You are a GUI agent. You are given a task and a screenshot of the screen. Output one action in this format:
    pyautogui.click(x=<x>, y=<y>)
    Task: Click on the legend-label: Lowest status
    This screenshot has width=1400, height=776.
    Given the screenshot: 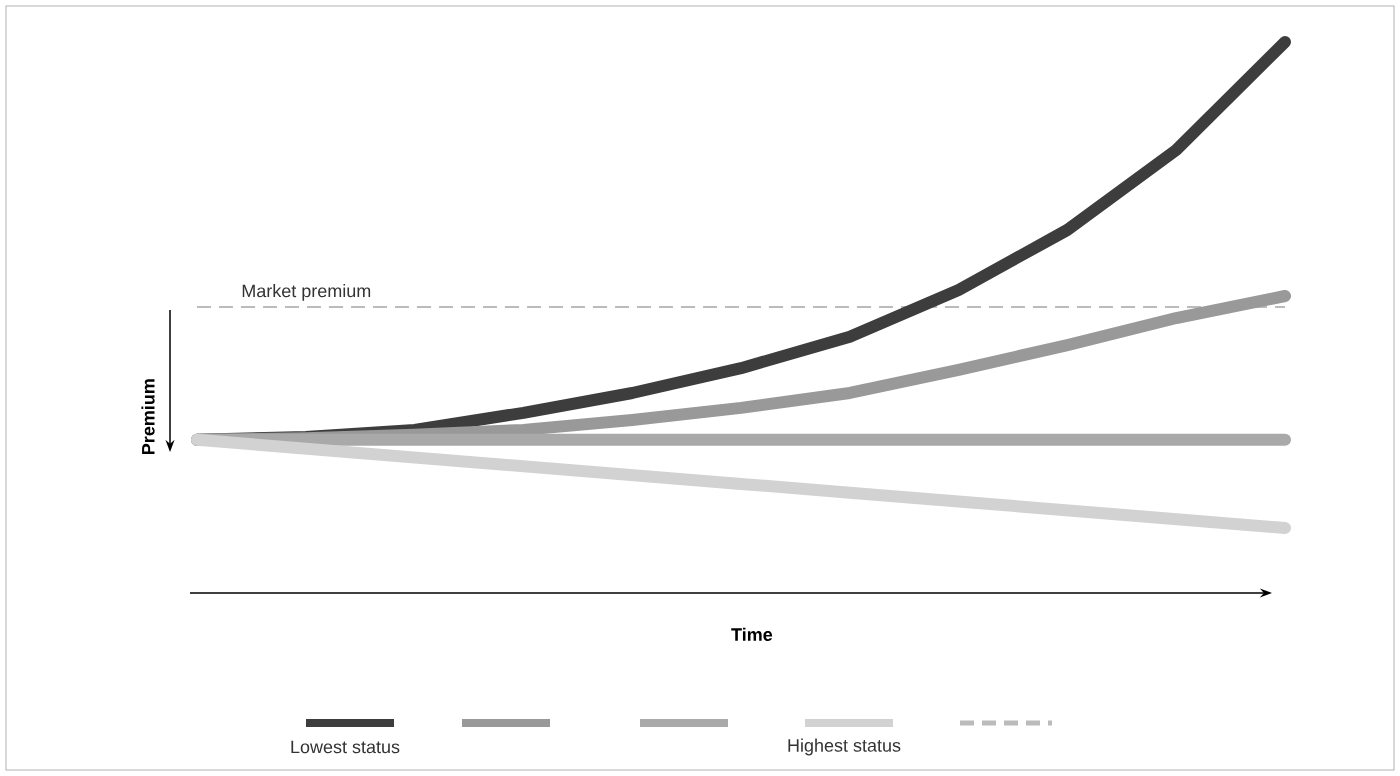 What is the action you would take?
    pyautogui.click(x=345, y=747)
    